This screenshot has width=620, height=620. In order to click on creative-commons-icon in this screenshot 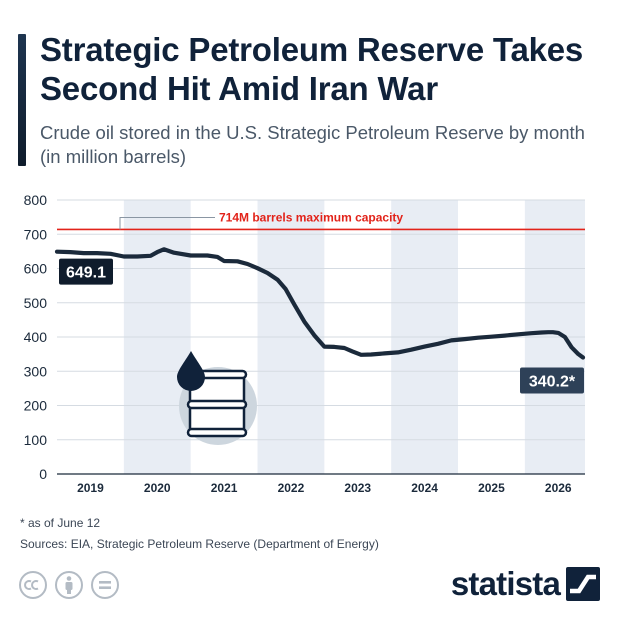, I will do `click(33, 585)`.